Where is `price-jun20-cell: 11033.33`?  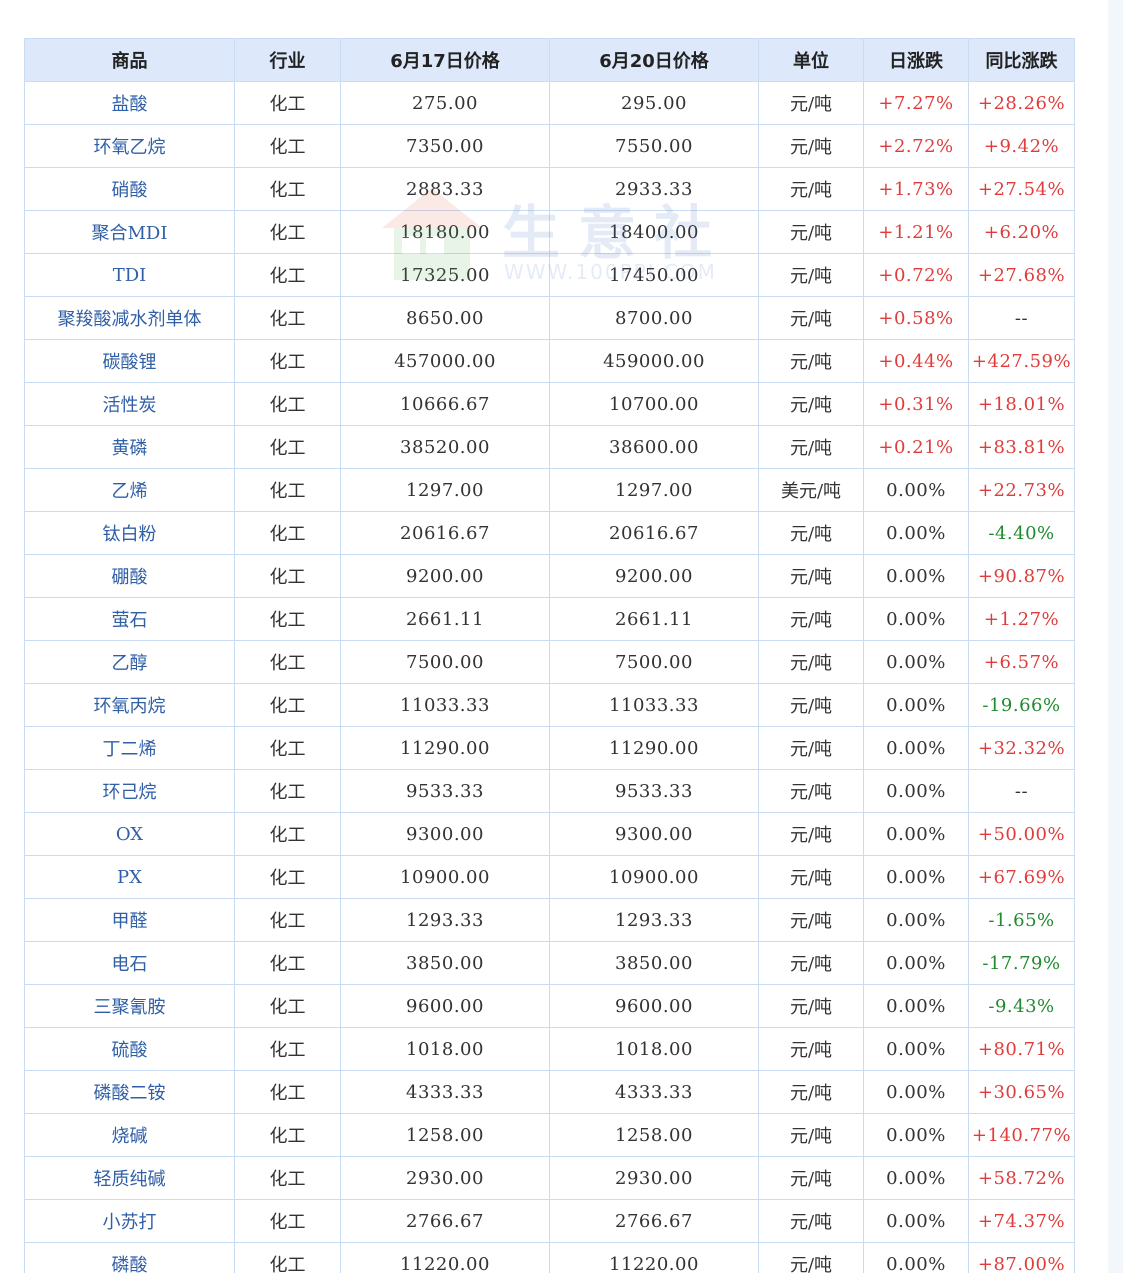
price-jun20-cell: 11033.33 is located at coordinates (654, 705).